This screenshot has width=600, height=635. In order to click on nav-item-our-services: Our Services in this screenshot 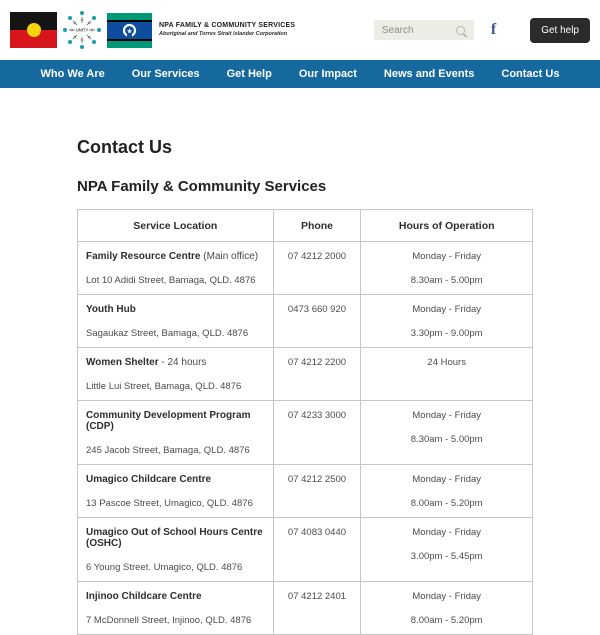, I will do `click(165, 74)`.